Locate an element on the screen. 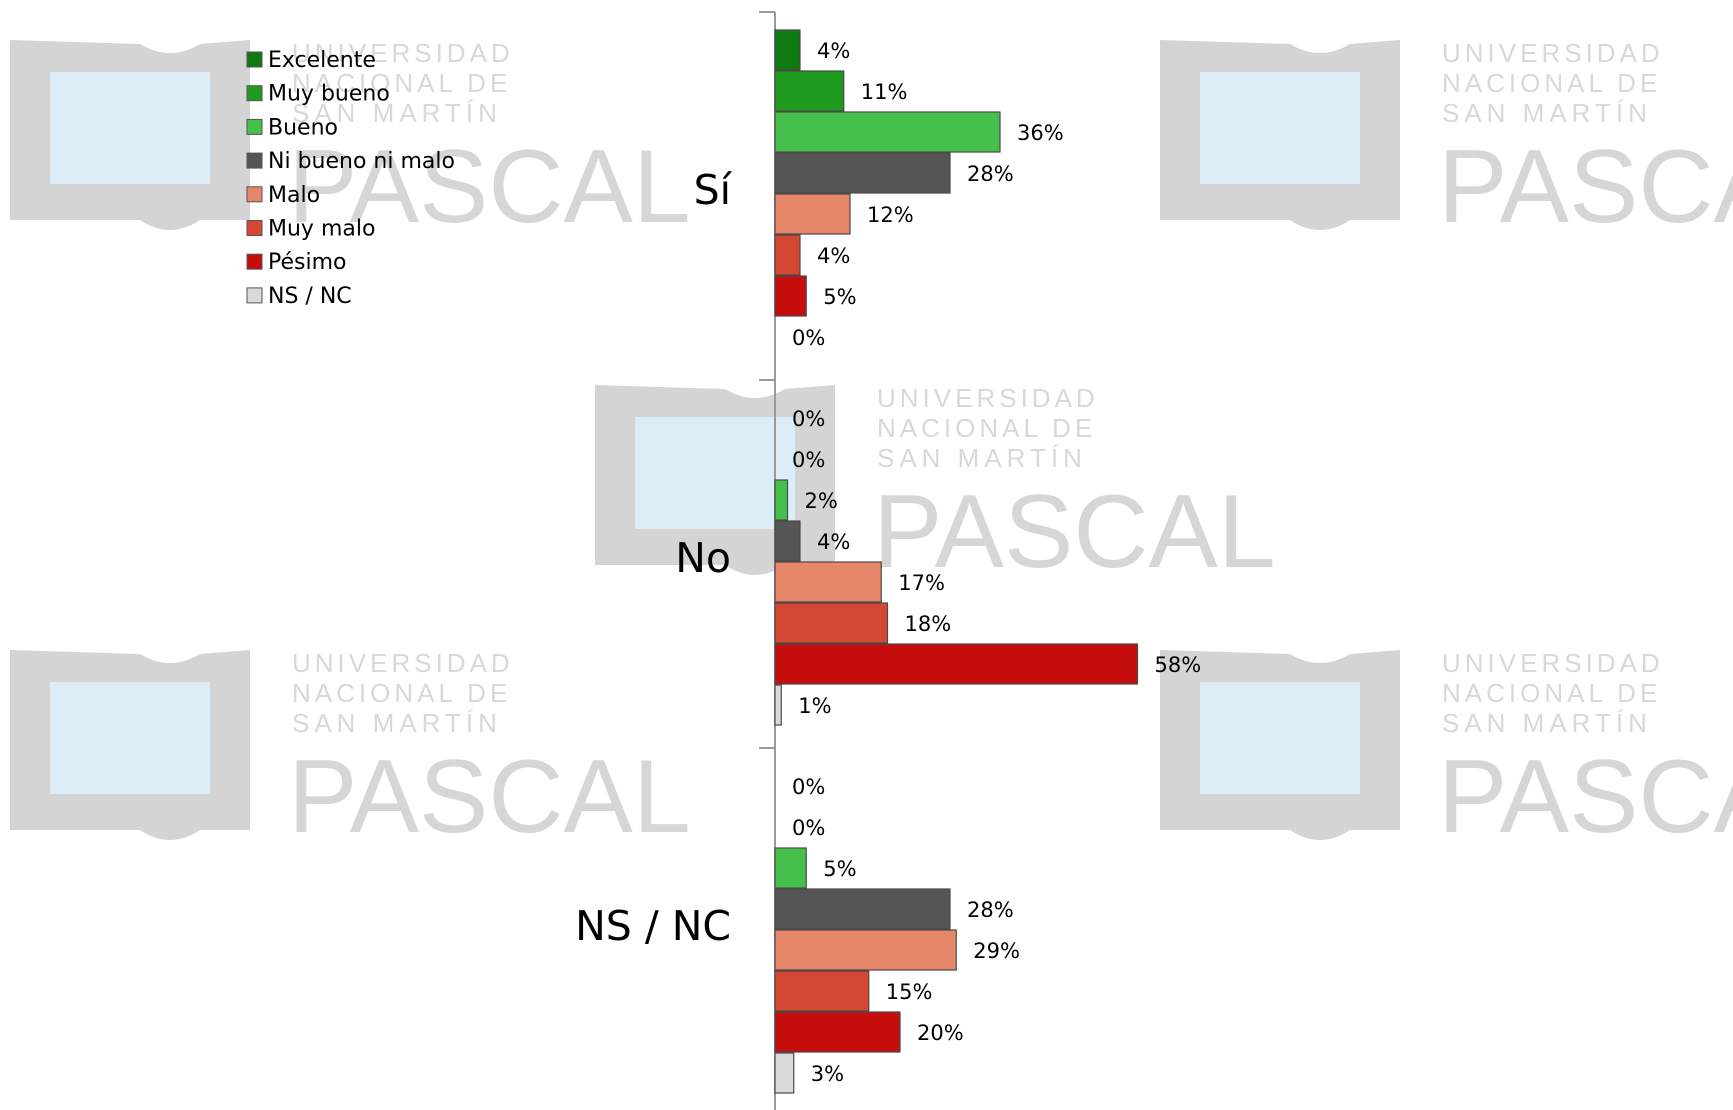 Image resolution: width=1733 pixels, height=1110 pixels. legend-item: NS / NC is located at coordinates (299, 296).